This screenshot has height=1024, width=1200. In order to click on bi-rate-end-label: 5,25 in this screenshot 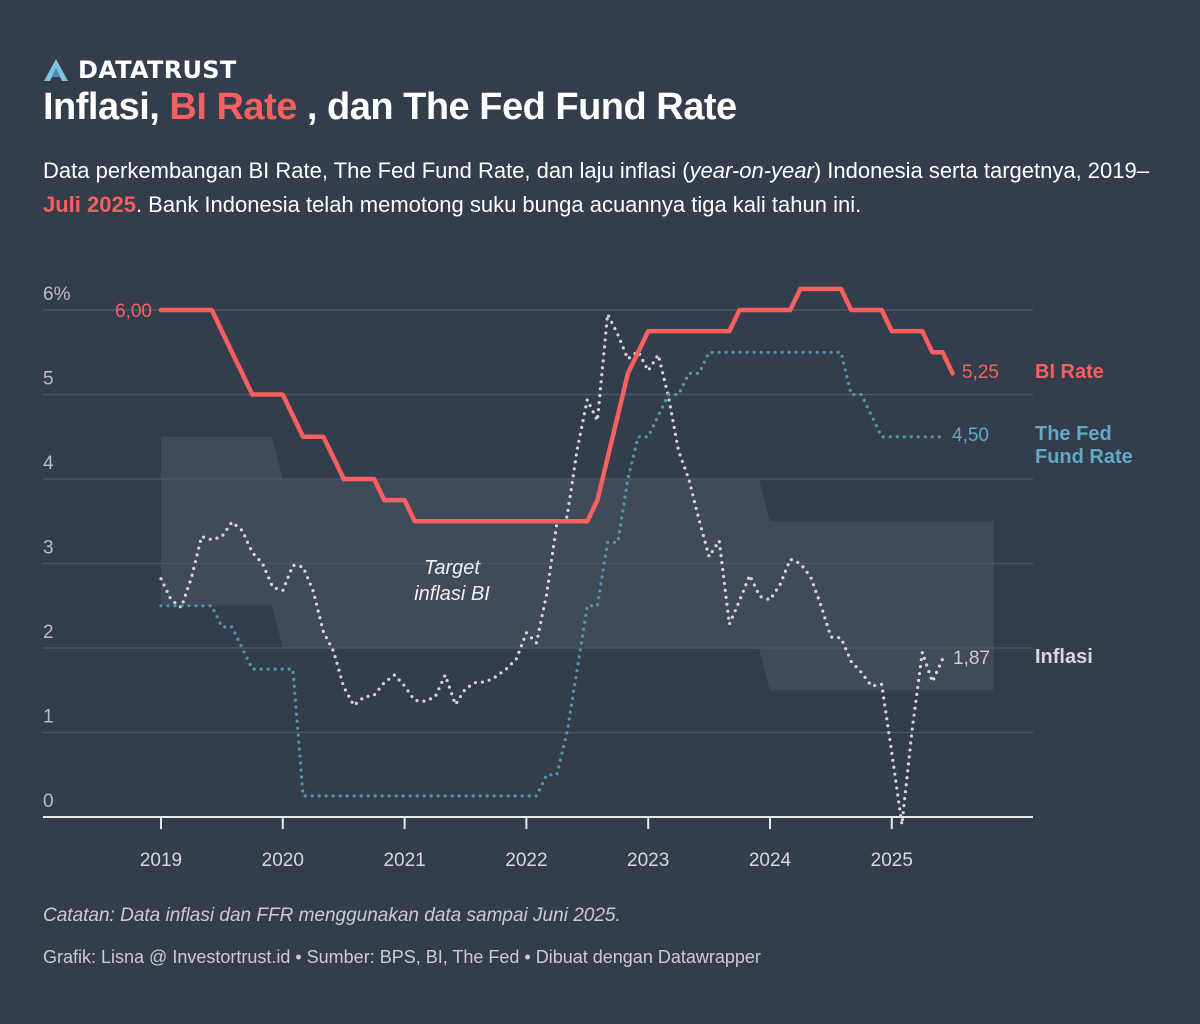, I will do `click(980, 372)`.